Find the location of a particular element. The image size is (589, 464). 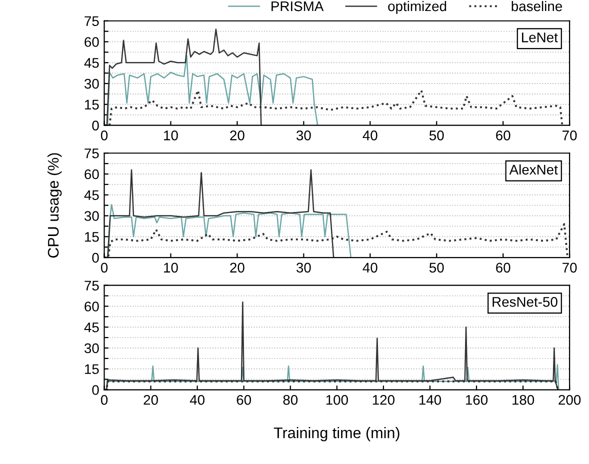

legend-label: optimized is located at coordinates (417, 7).